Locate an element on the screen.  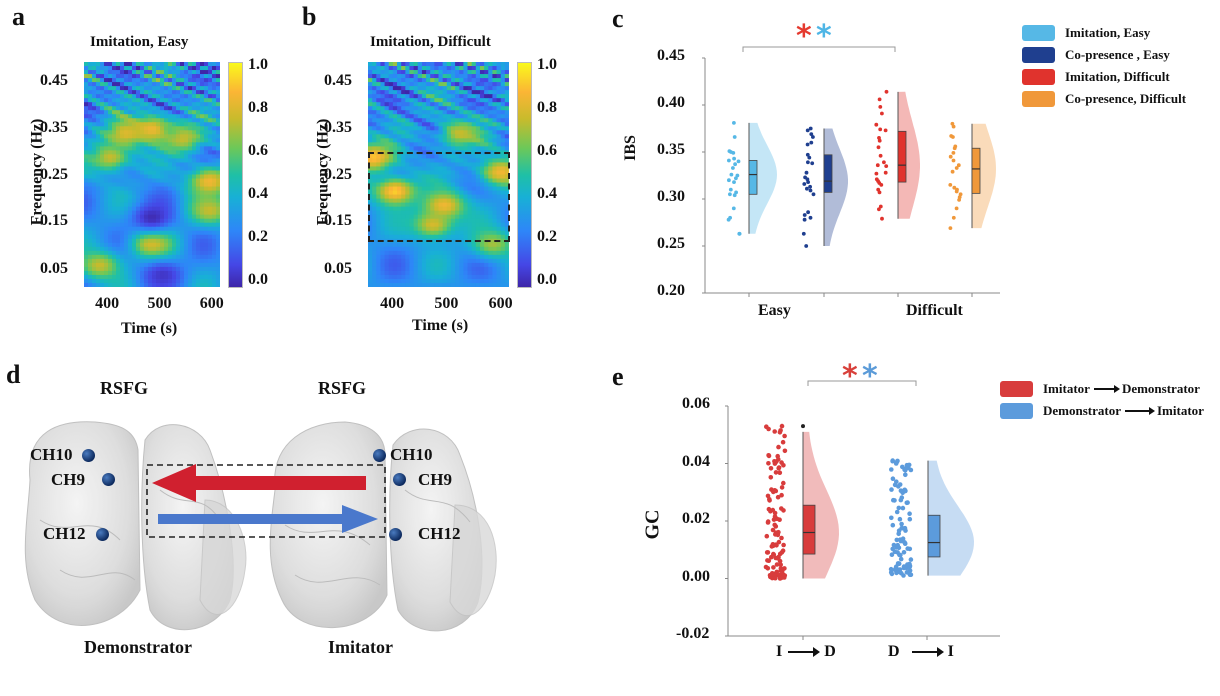
legend-item: Imitation, Easy is located at coordinates (1104, 33).